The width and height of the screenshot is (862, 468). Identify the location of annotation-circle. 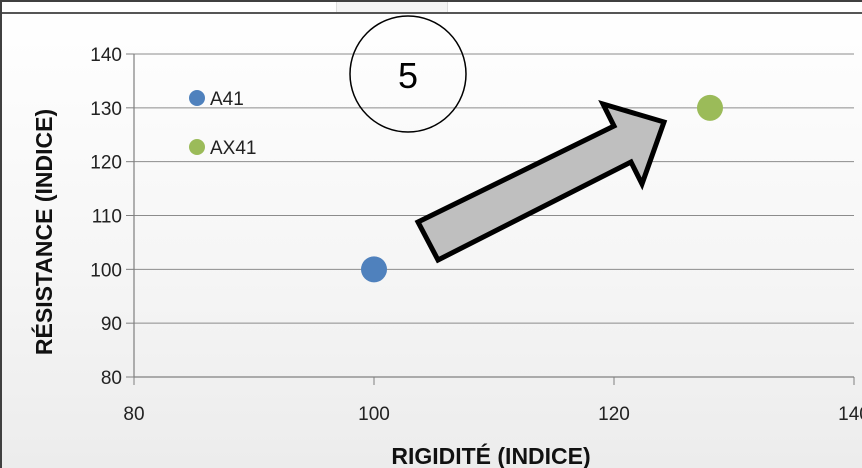
(408, 74).